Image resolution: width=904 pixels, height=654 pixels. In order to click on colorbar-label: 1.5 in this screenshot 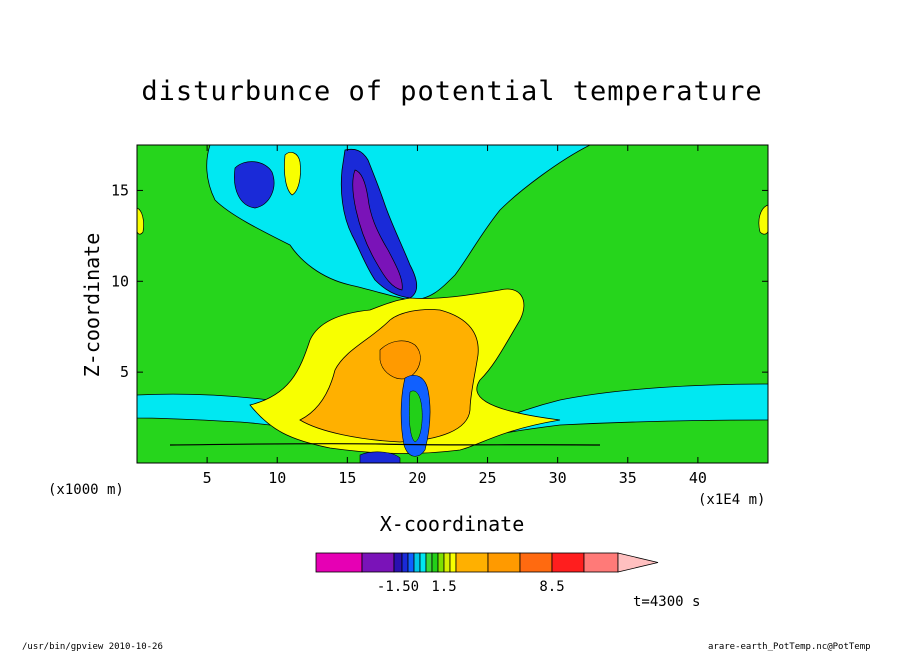, I will do `click(443, 587)`.